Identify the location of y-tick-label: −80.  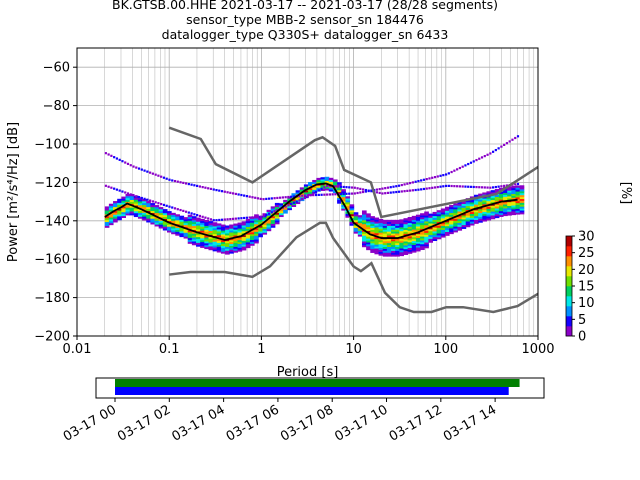
(56, 106).